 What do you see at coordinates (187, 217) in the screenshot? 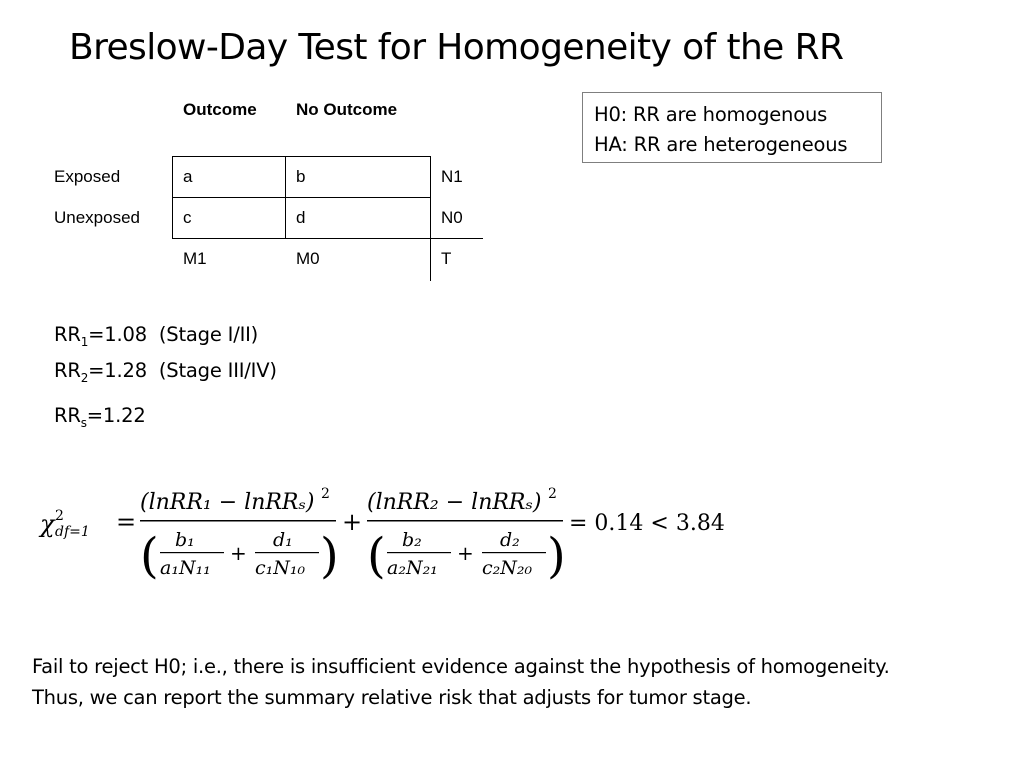
I see `cell-c: c` at bounding box center [187, 217].